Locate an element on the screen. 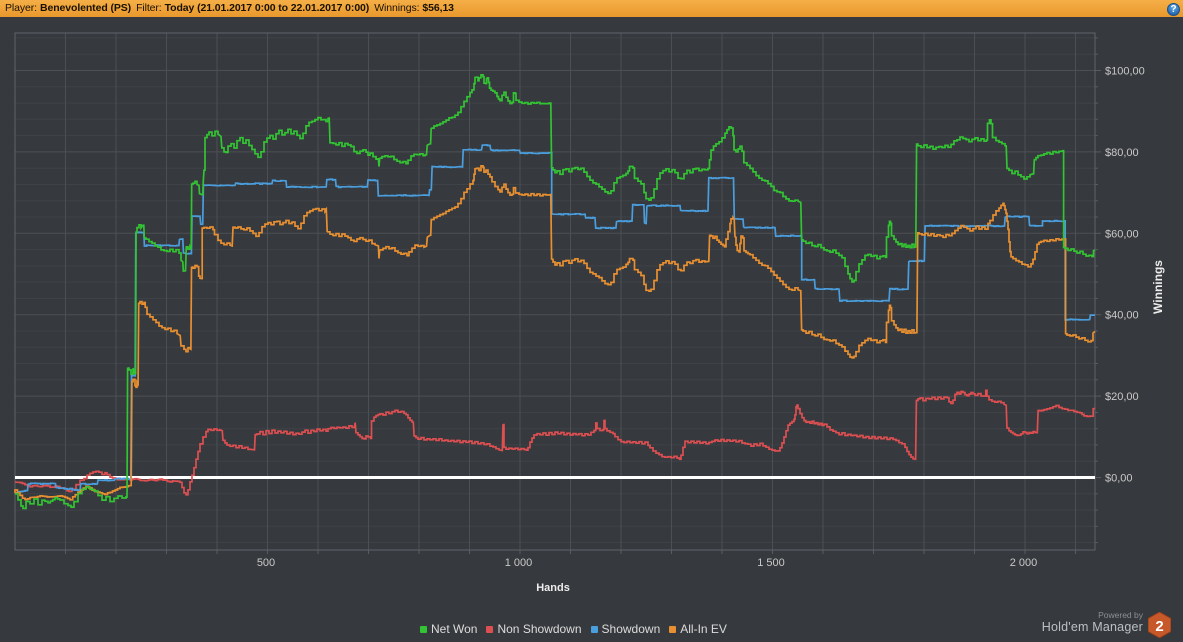 Image resolution: width=1183 pixels, height=642 pixels. svg-text: $0,00 is located at coordinates (1119, 479).